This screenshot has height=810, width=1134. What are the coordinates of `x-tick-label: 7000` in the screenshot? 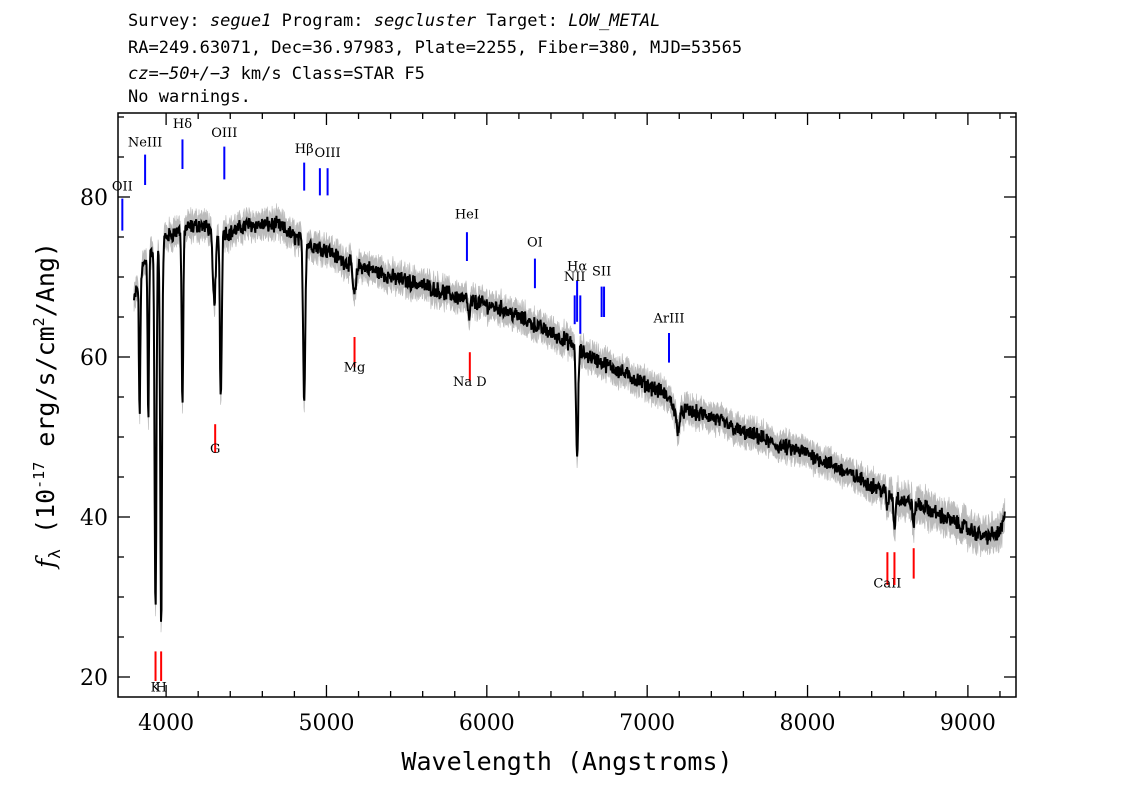 It's located at (647, 723).